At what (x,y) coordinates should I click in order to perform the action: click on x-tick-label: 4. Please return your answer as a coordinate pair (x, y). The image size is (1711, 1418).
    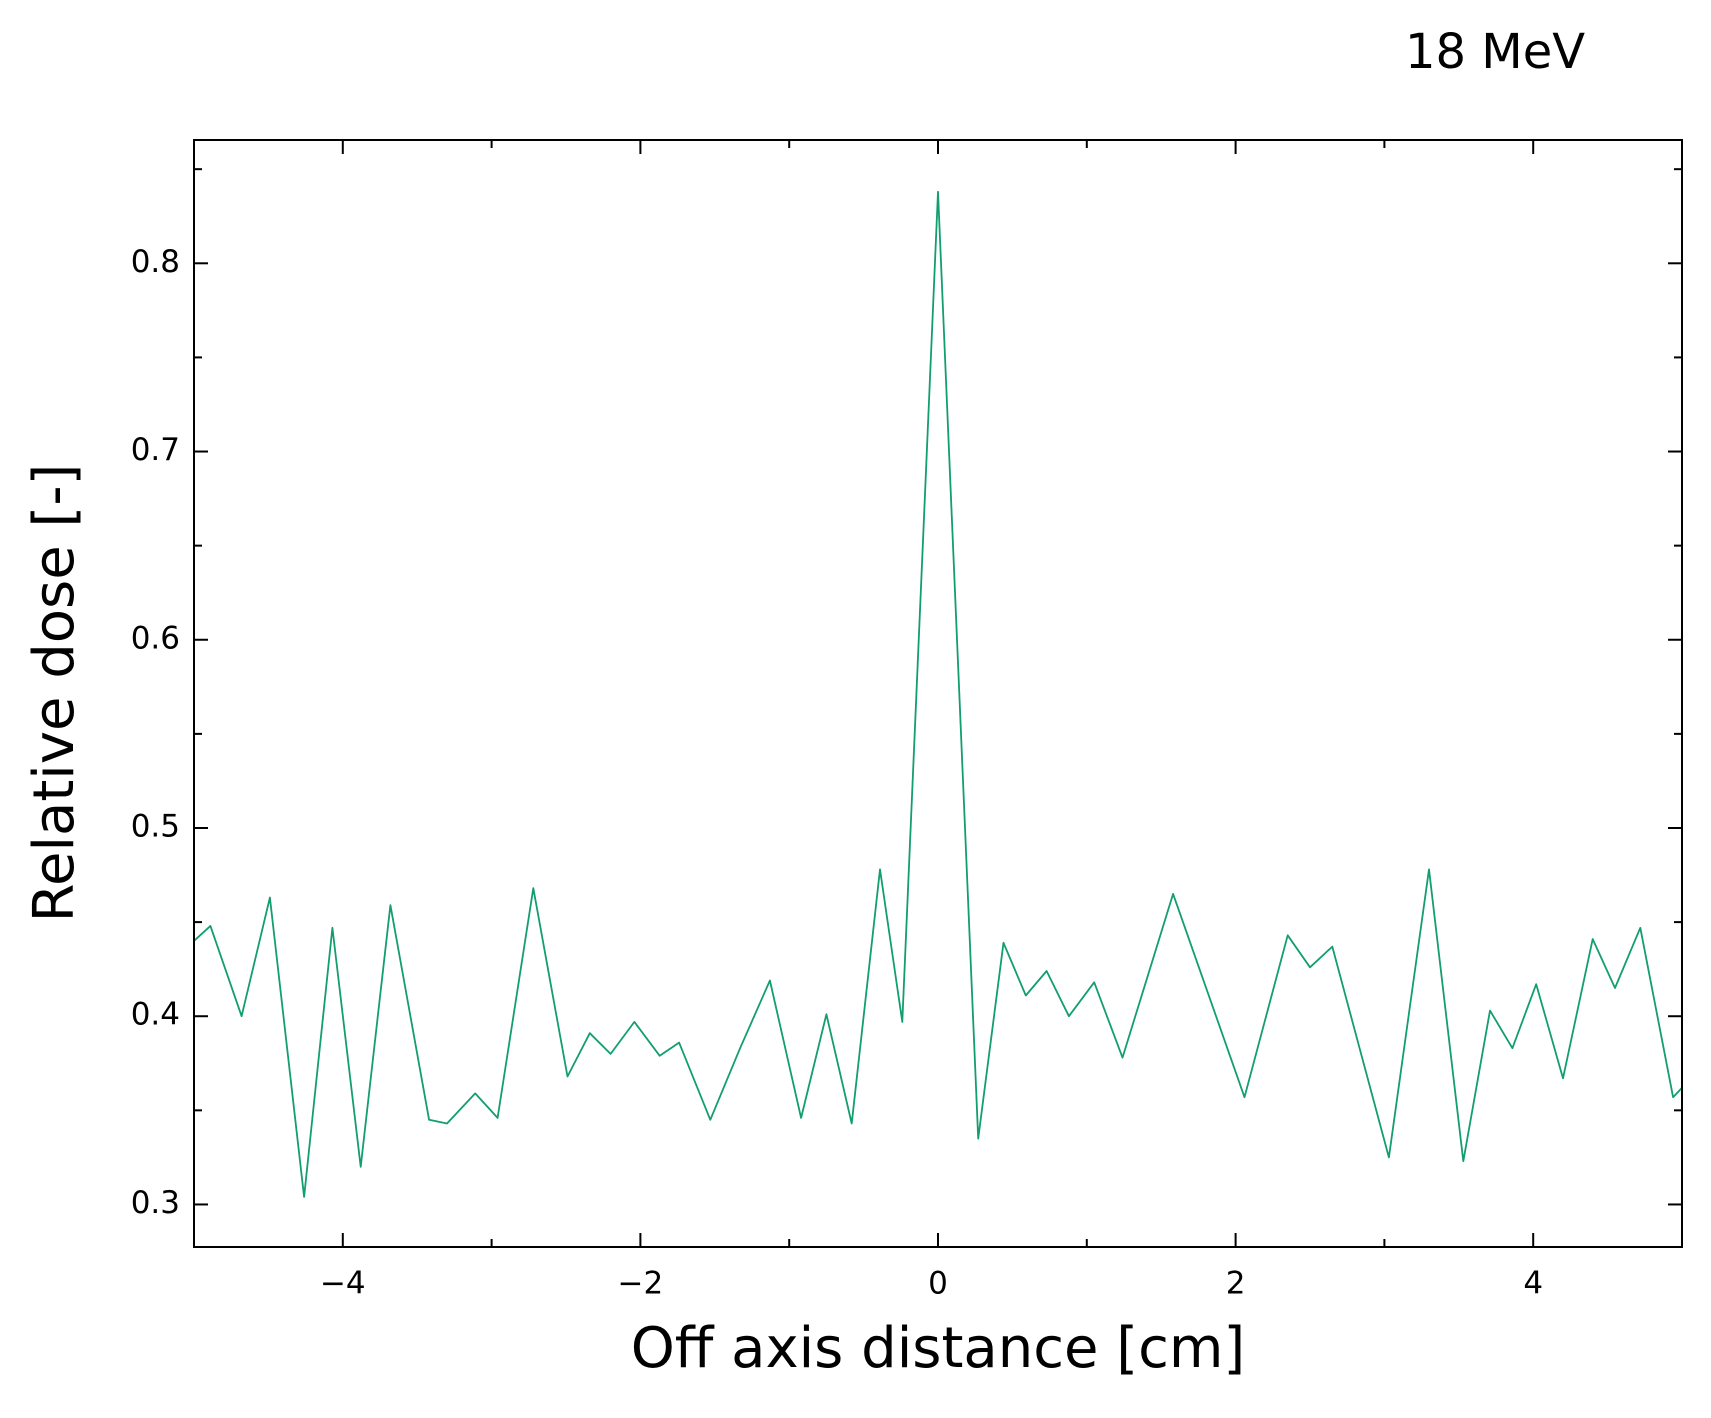
    Looking at the image, I should click on (1533, 1284).